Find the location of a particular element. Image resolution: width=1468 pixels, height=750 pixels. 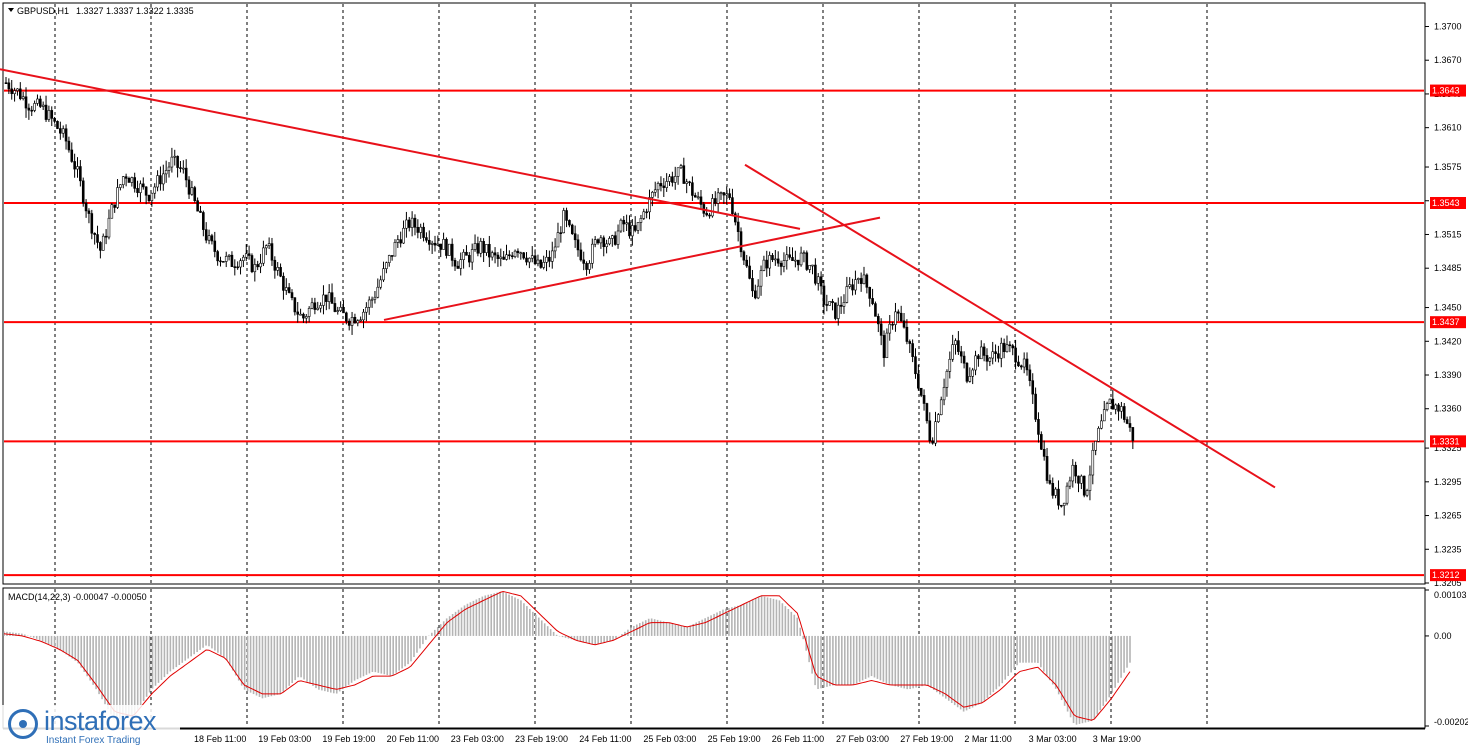

time-tick-label: 20 Feb 11:00 is located at coordinates (413, 739).